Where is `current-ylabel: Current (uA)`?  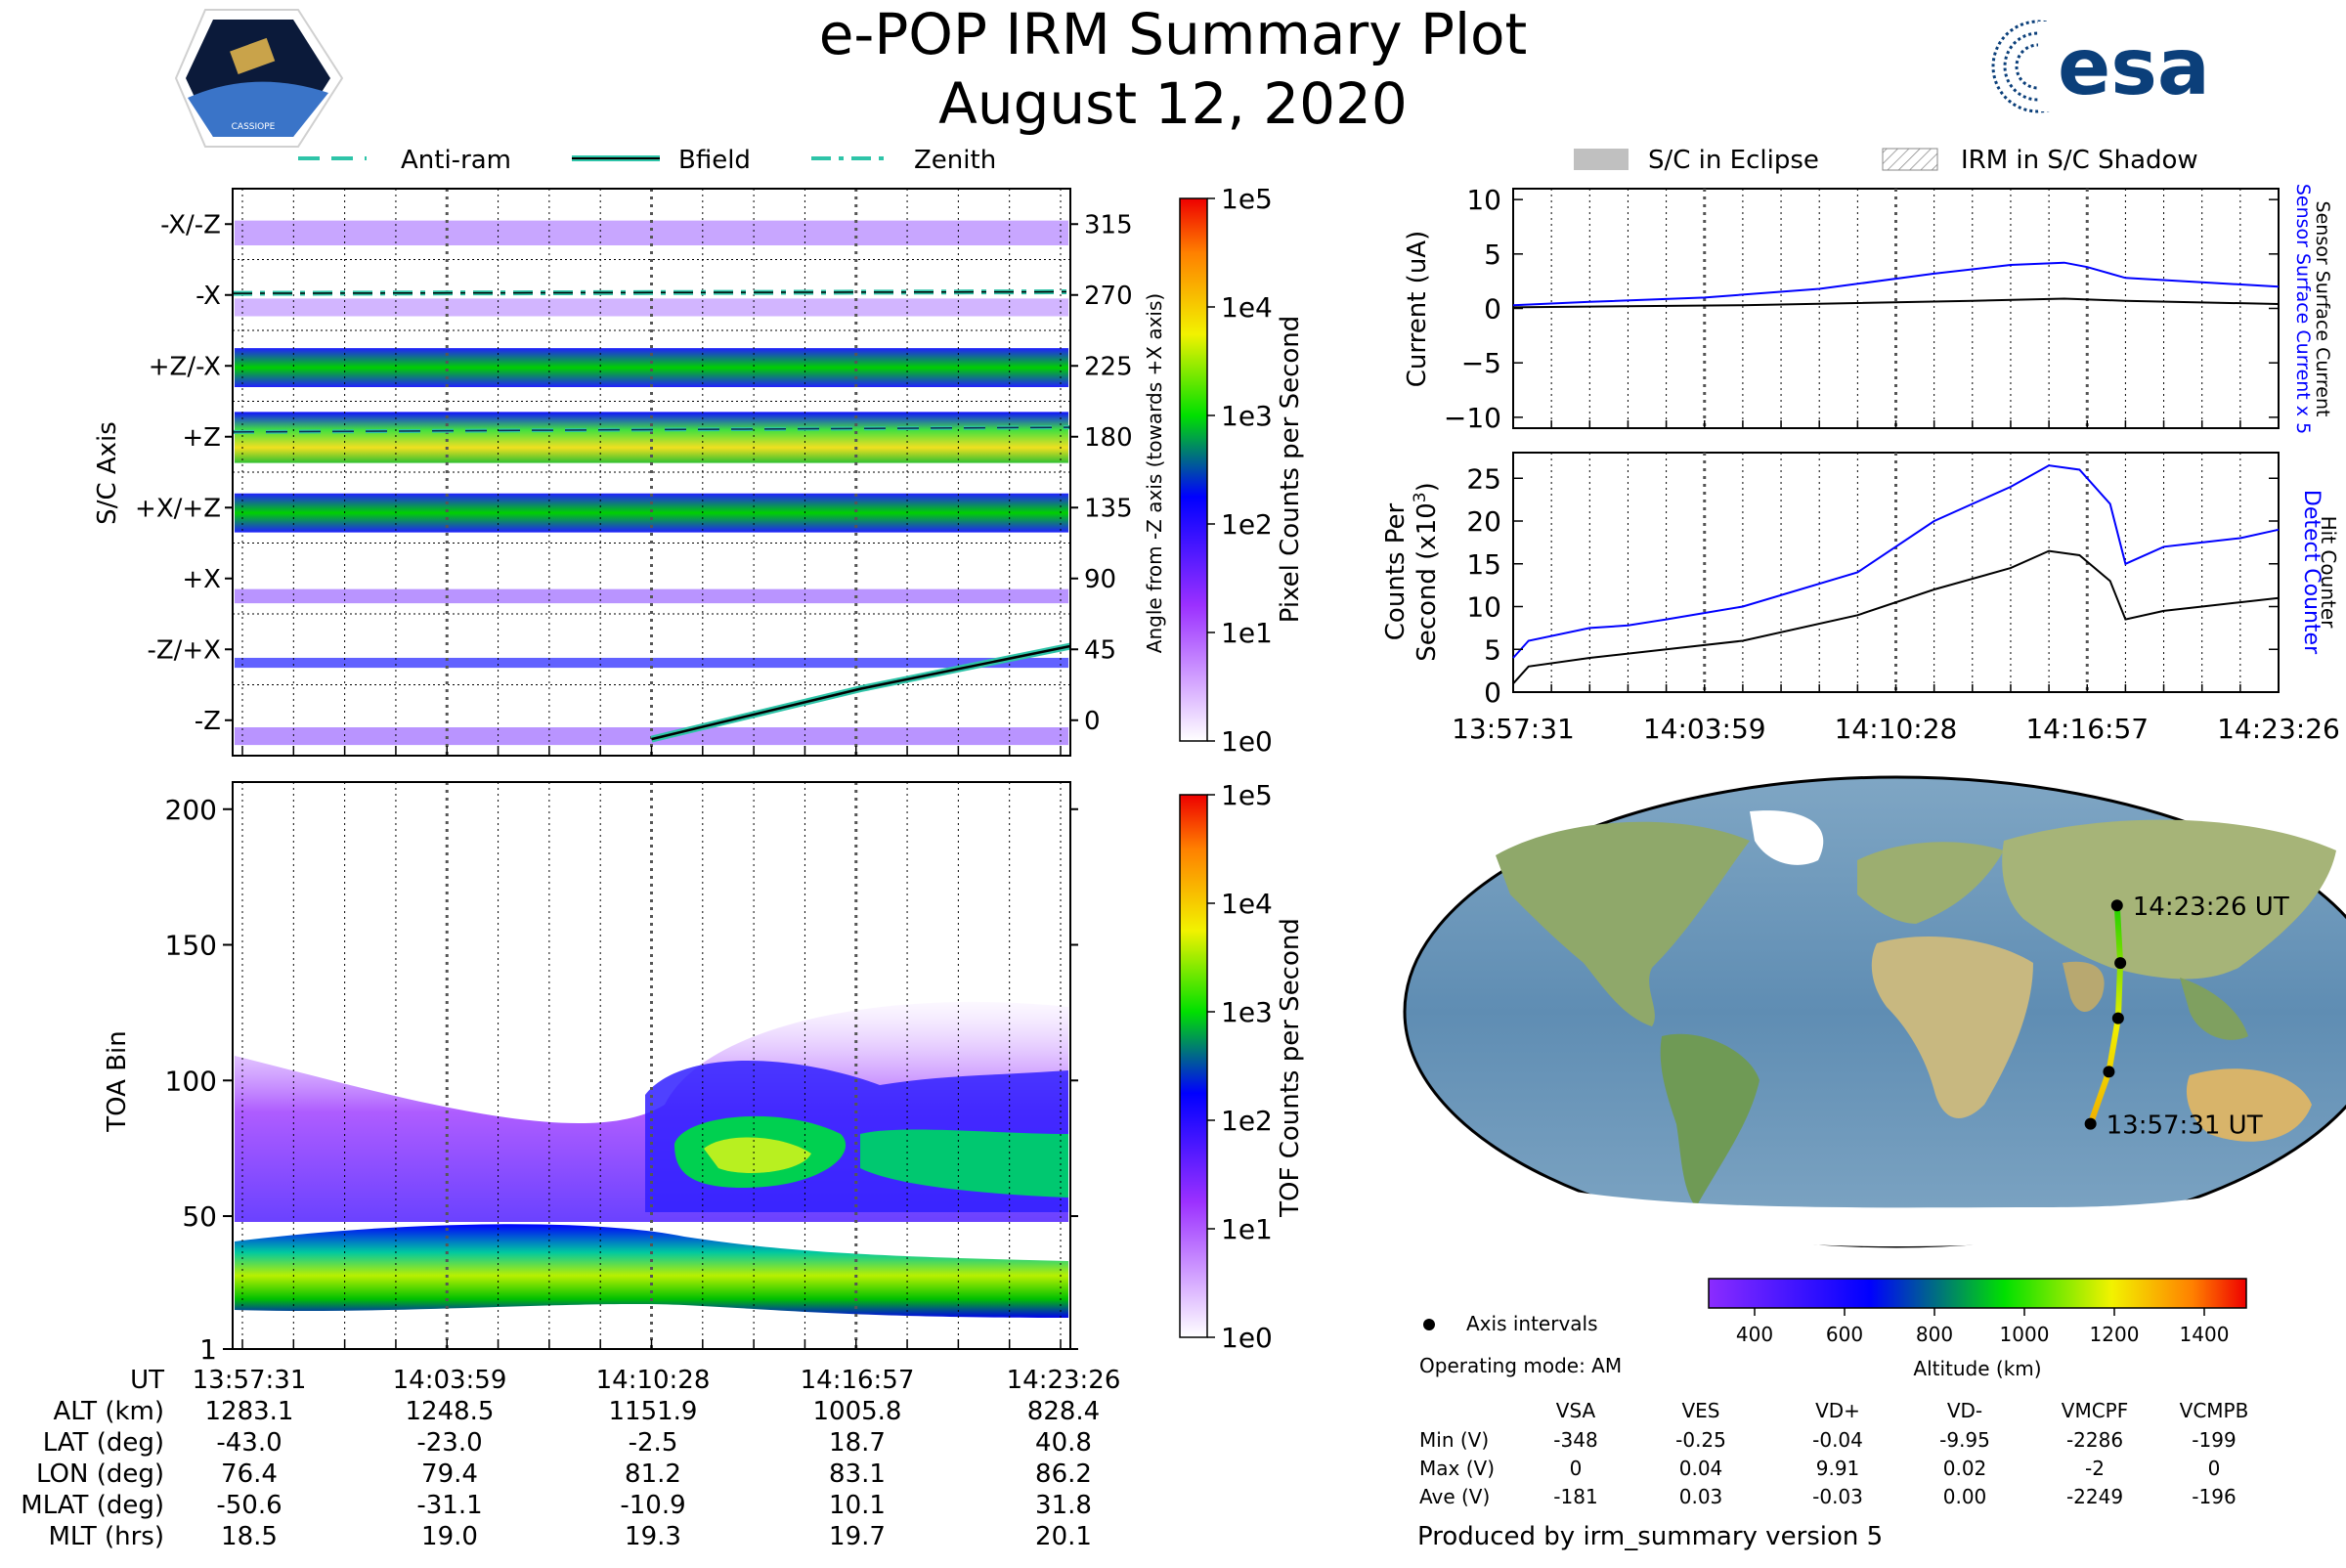 current-ylabel: Current (uA) is located at coordinates (1418, 309).